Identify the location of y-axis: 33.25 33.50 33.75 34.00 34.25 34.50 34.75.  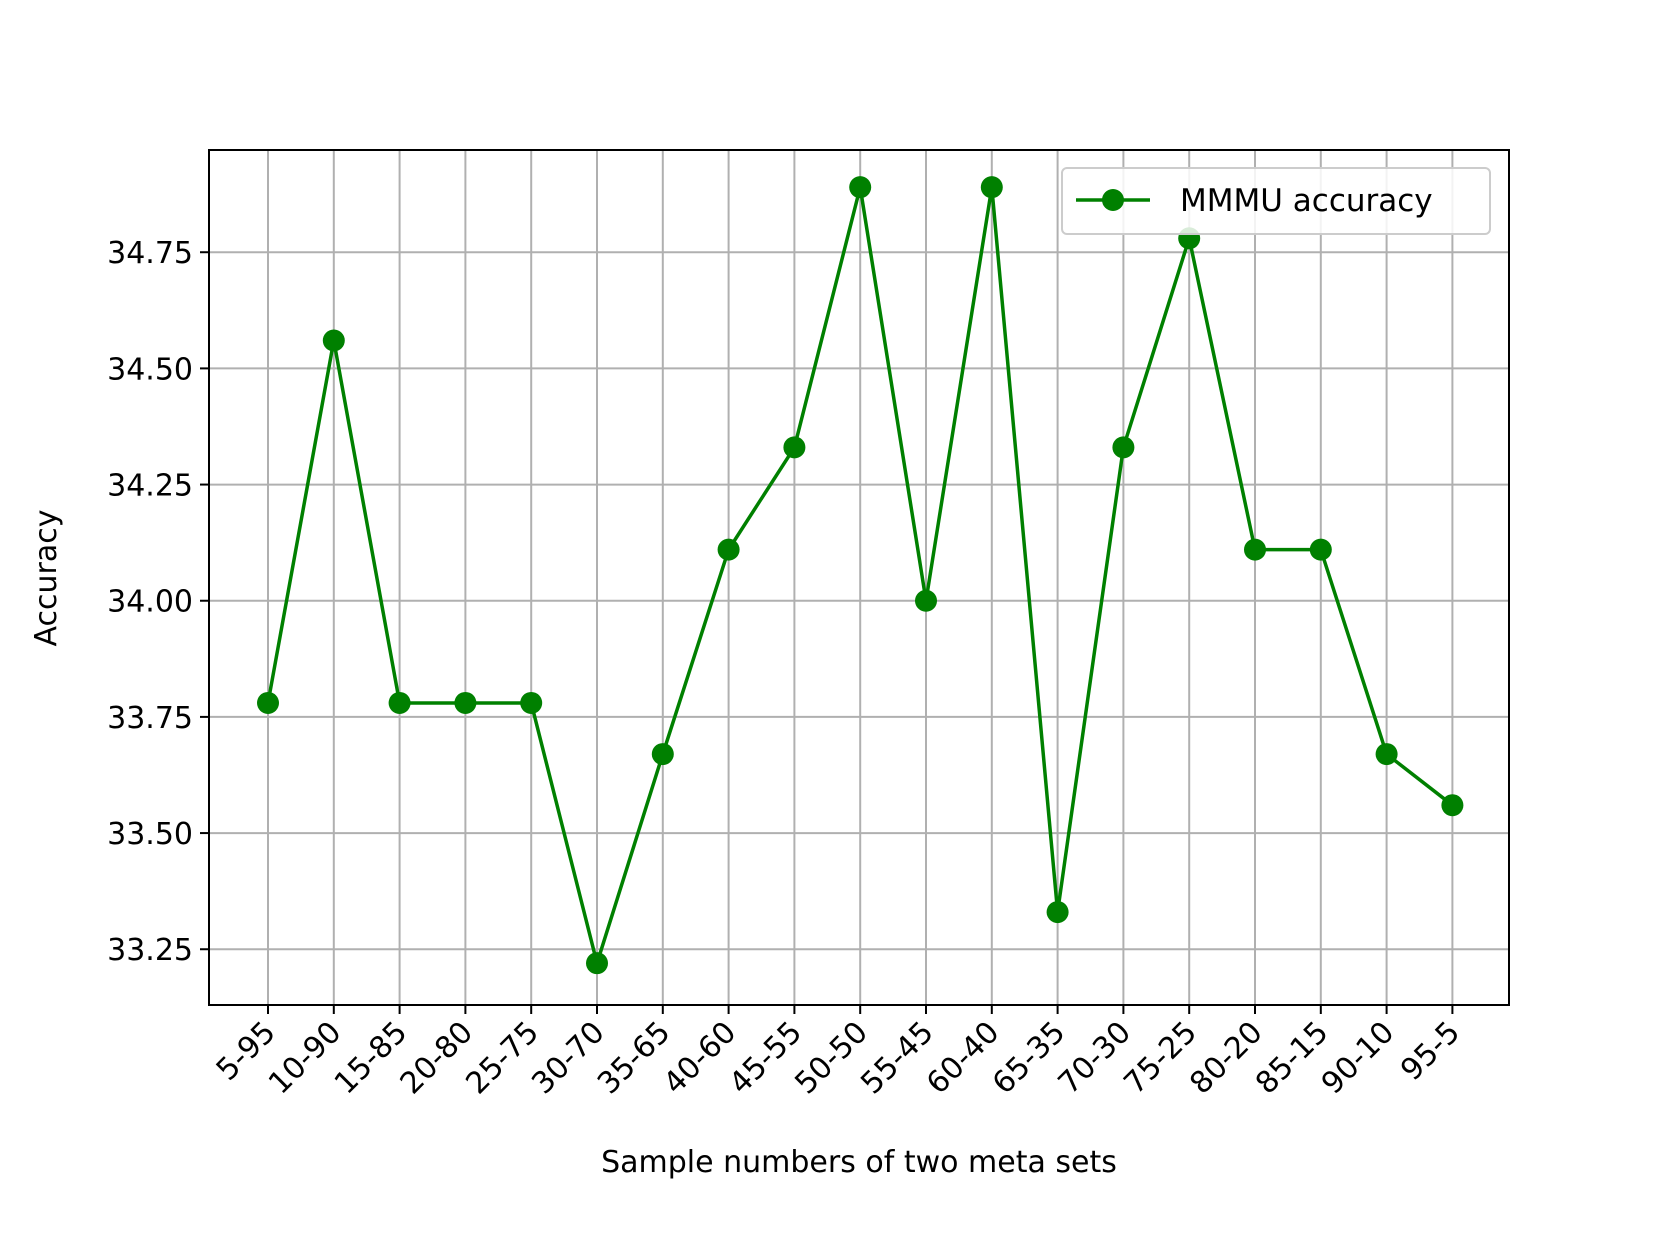
(158, 602).